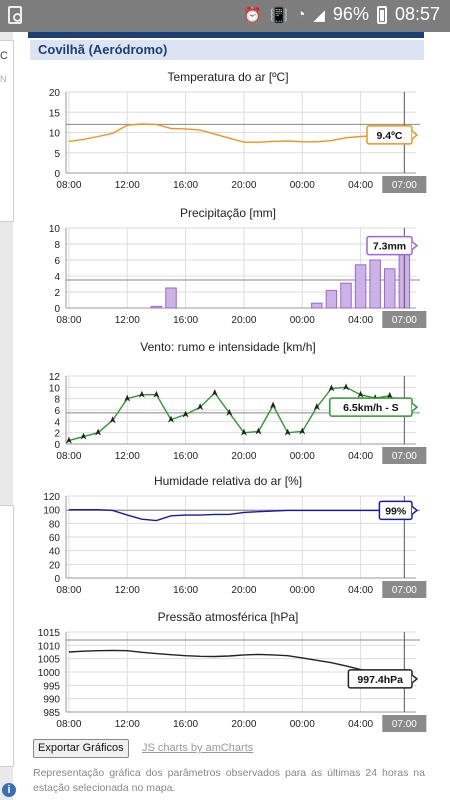  I want to click on y-tick-label: 4, so click(57, 277).